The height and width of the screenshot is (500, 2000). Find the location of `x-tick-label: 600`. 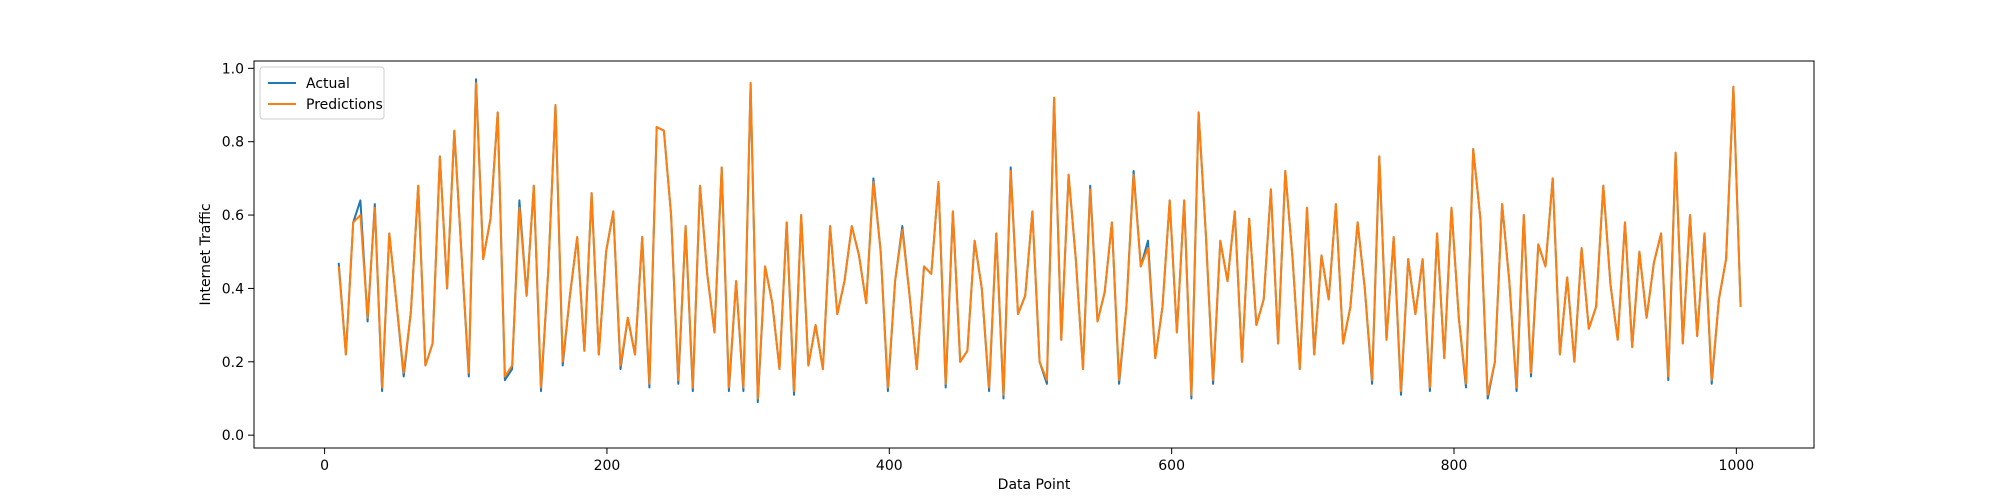

x-tick-label: 600 is located at coordinates (1171, 466).